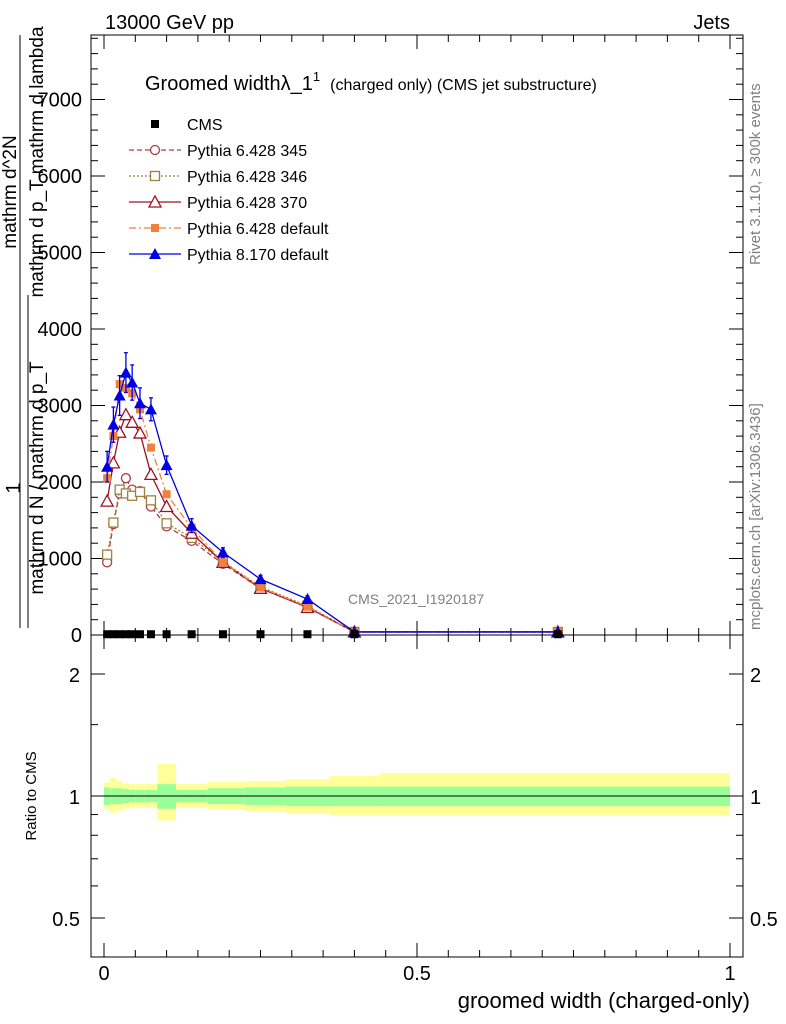 Image resolution: width=786 pixels, height=1024 pixels. Describe the element at coordinates (247, 151) in the screenshot. I see `legend-label: Pythia 6.428 345` at that location.